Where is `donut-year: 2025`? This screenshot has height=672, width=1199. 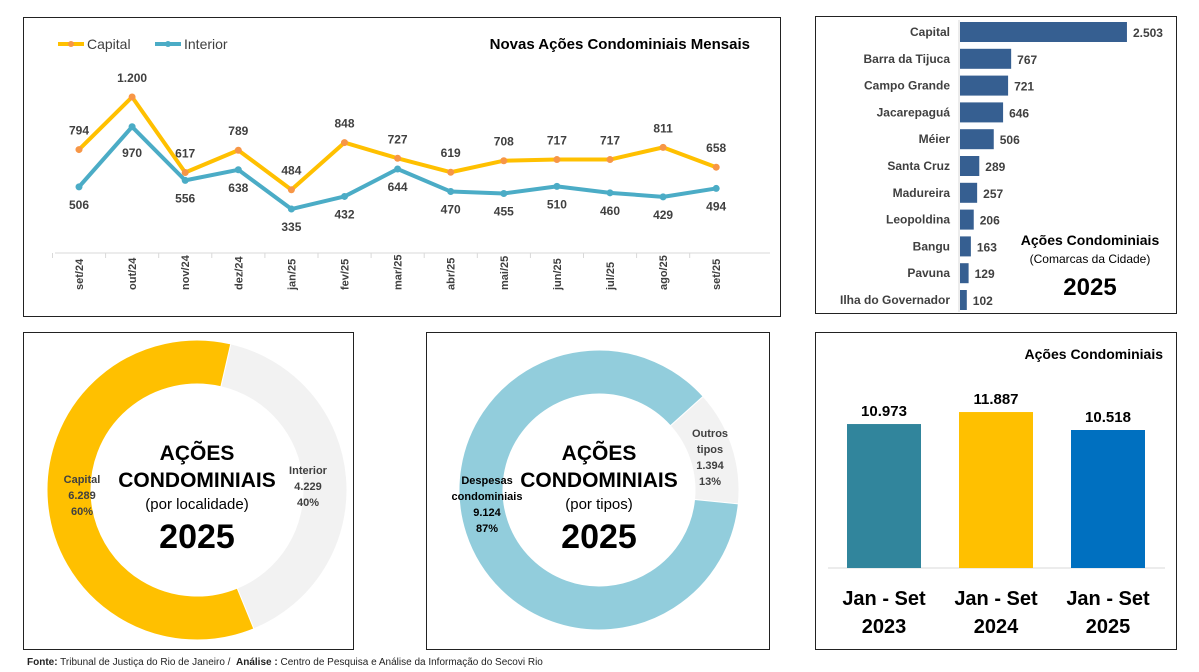 donut-year: 2025 is located at coordinates (197, 537).